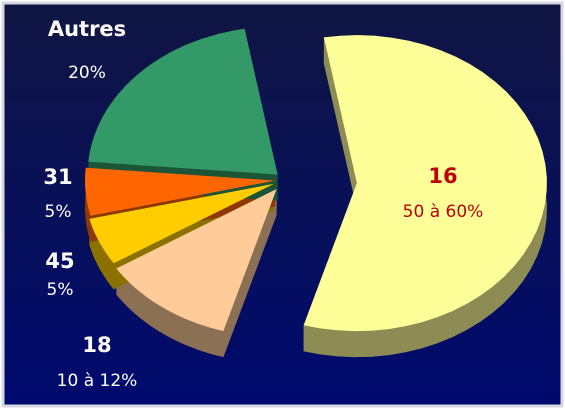  I want to click on slice-name: 31, so click(57, 177).